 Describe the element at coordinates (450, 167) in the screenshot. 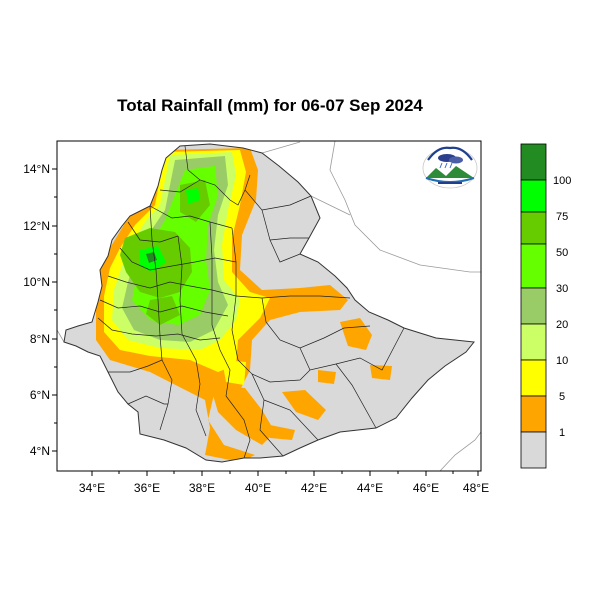

I see `agency-logo` at that location.